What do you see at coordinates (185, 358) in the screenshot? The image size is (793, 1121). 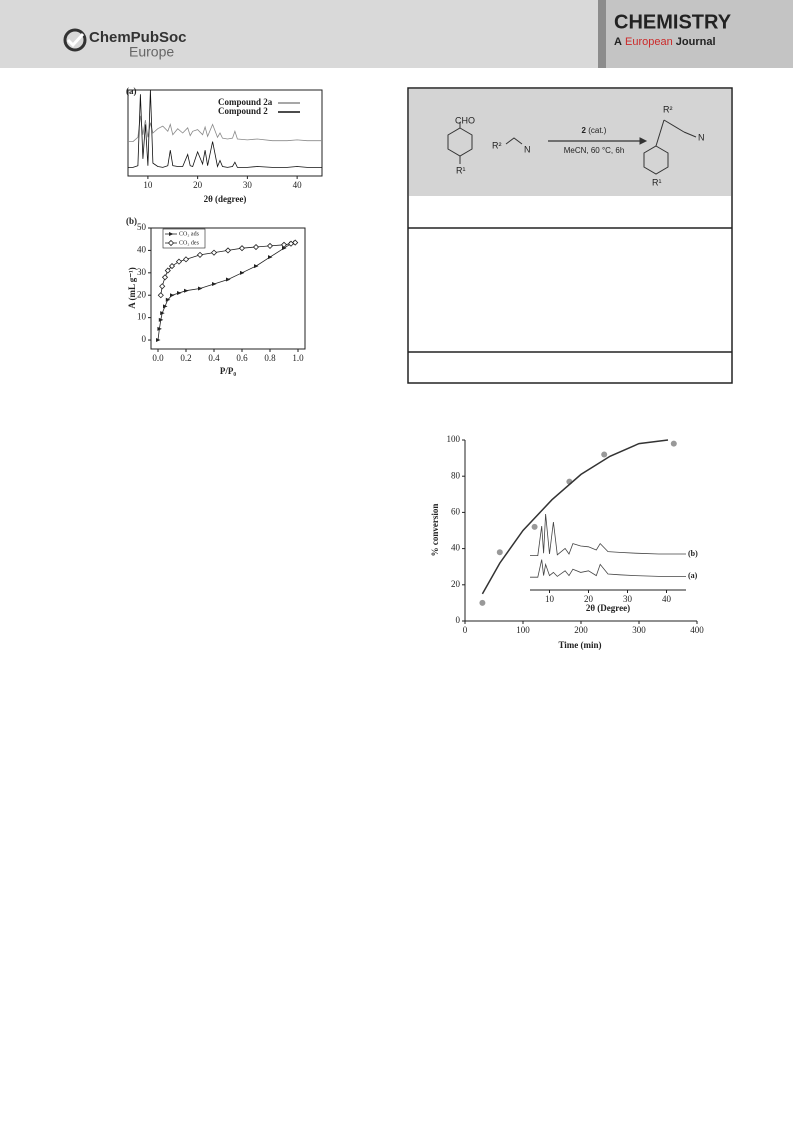 I see `x-tick-label: 0.2` at bounding box center [185, 358].